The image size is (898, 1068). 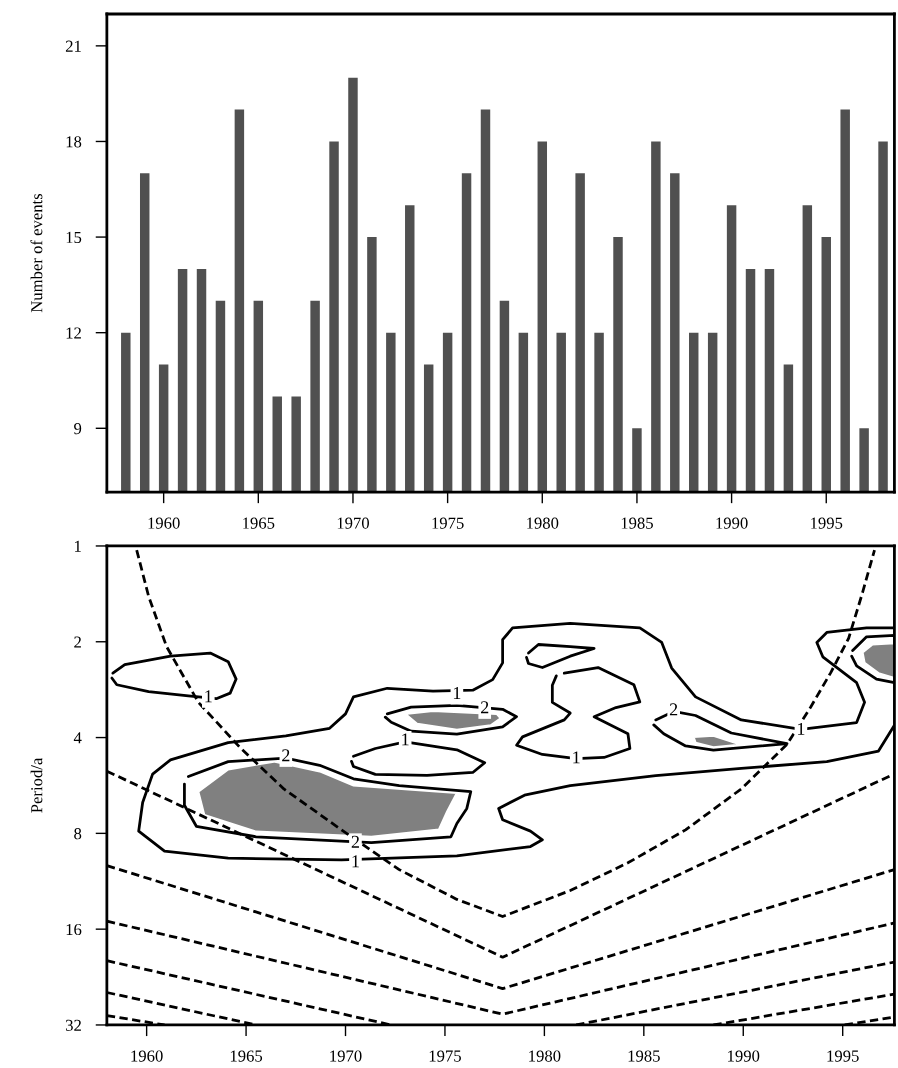 I want to click on y-tick-label: 32, so click(x=73, y=1025).